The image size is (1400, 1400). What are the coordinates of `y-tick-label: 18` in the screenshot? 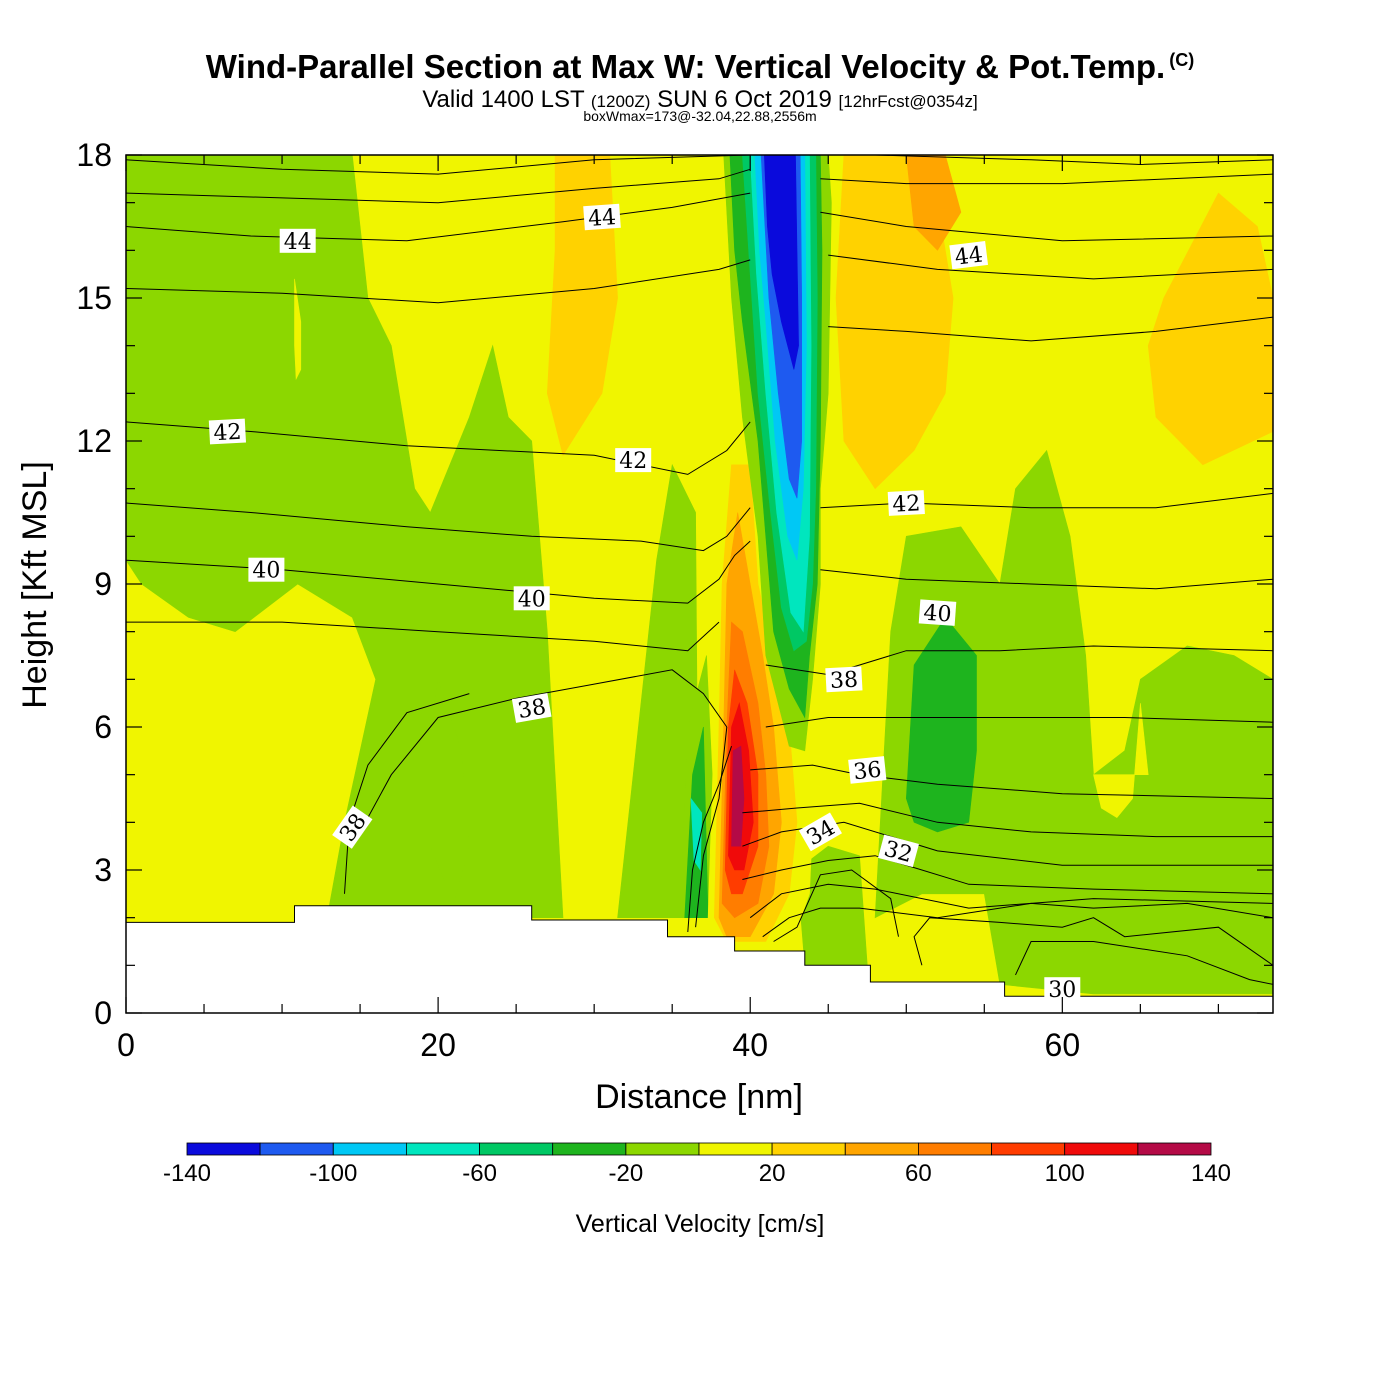 It's located at (94, 155).